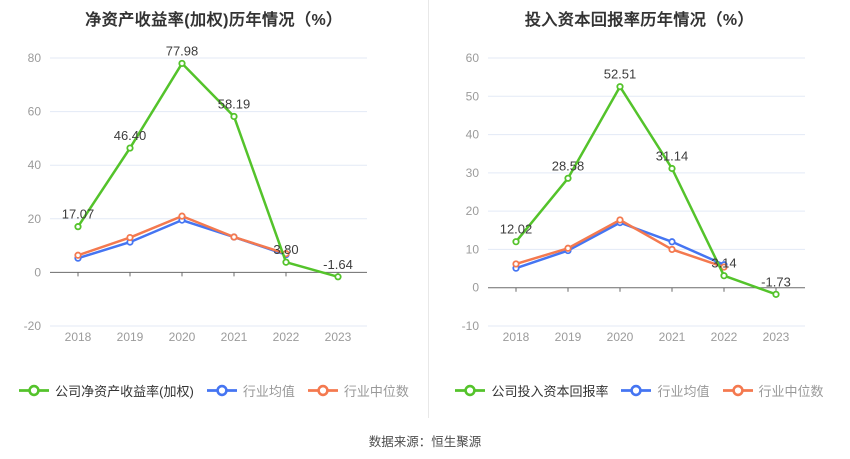 The height and width of the screenshot is (459, 850). I want to click on y-axis-tick-label: -10, so click(471, 326).